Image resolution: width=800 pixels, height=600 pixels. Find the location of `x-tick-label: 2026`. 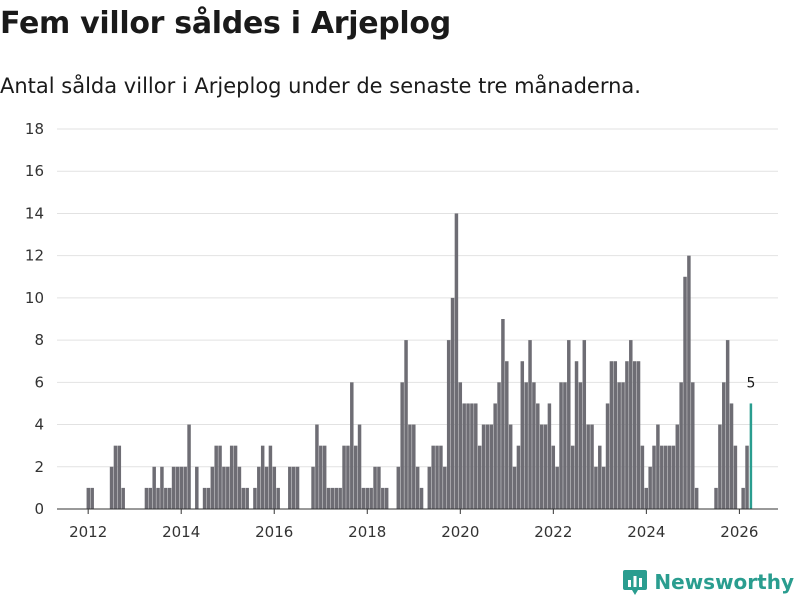

x-tick-label: 2026 is located at coordinates (739, 532).